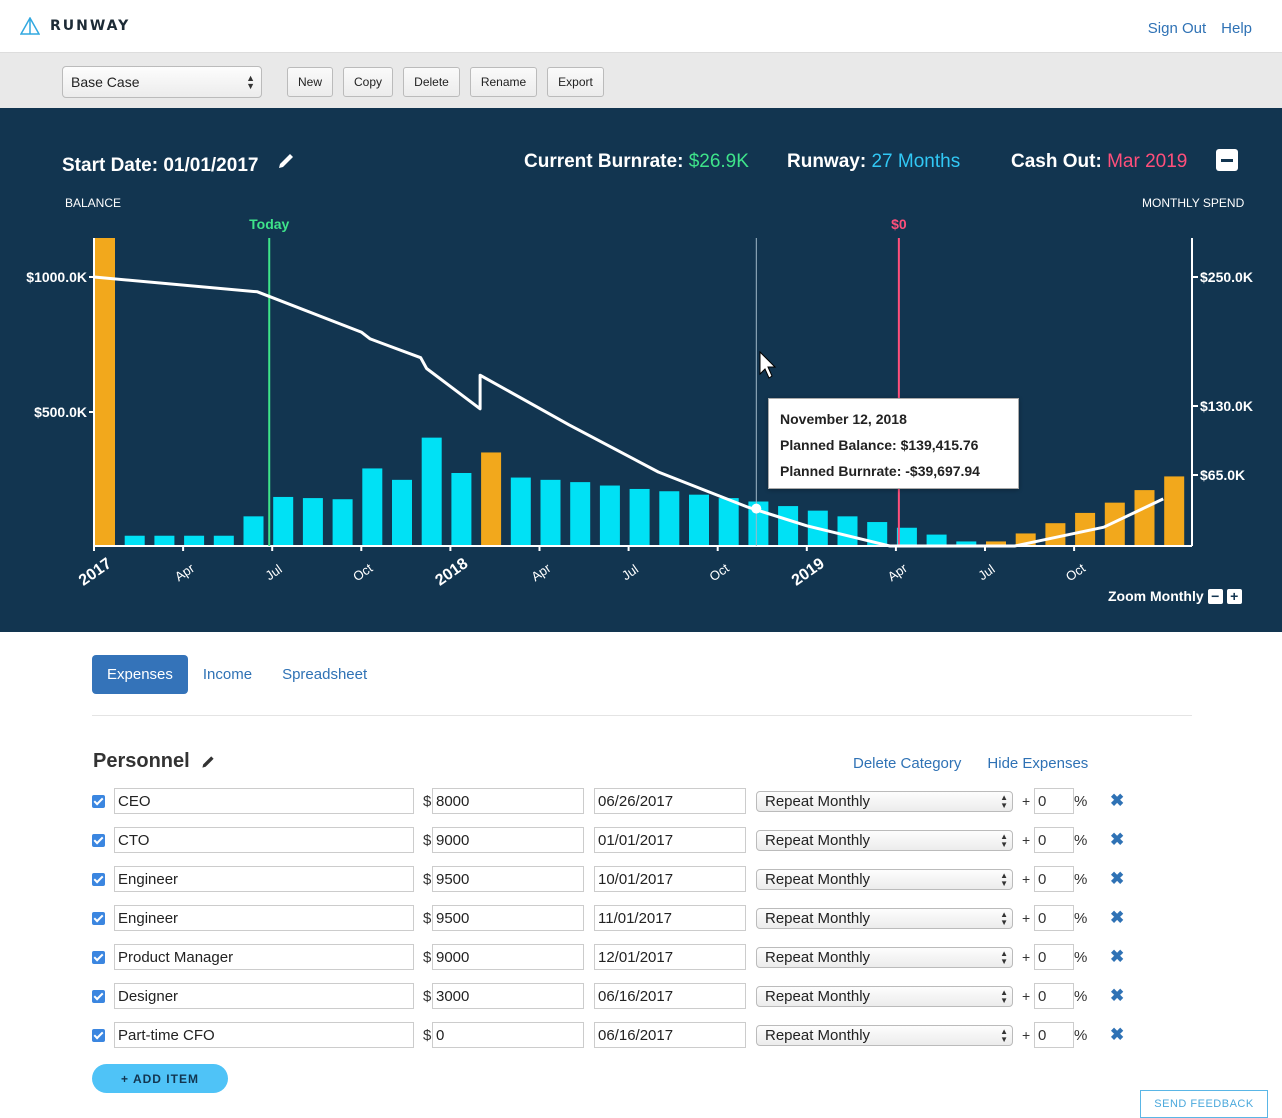 The height and width of the screenshot is (1118, 1282). Describe the element at coordinates (431, 82) in the screenshot. I see `delete-button: Delete` at that location.